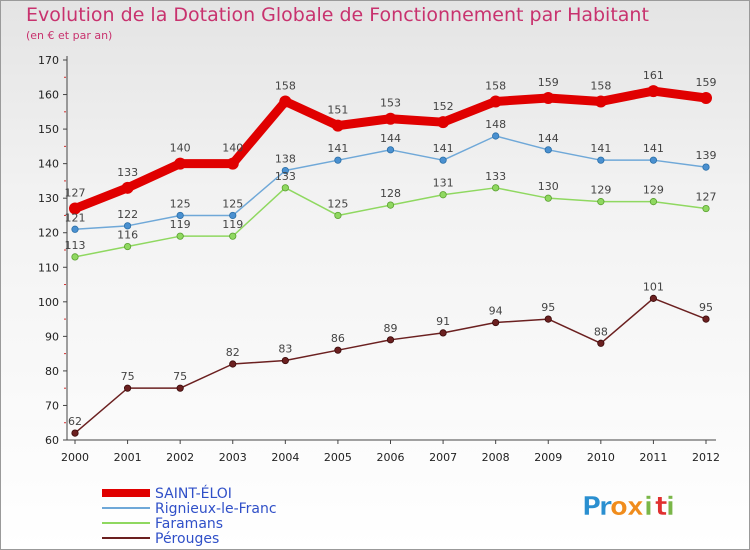 The height and width of the screenshot is (550, 750). What do you see at coordinates (233, 457) in the screenshot?
I see `x-tick-label: 2003` at bounding box center [233, 457].